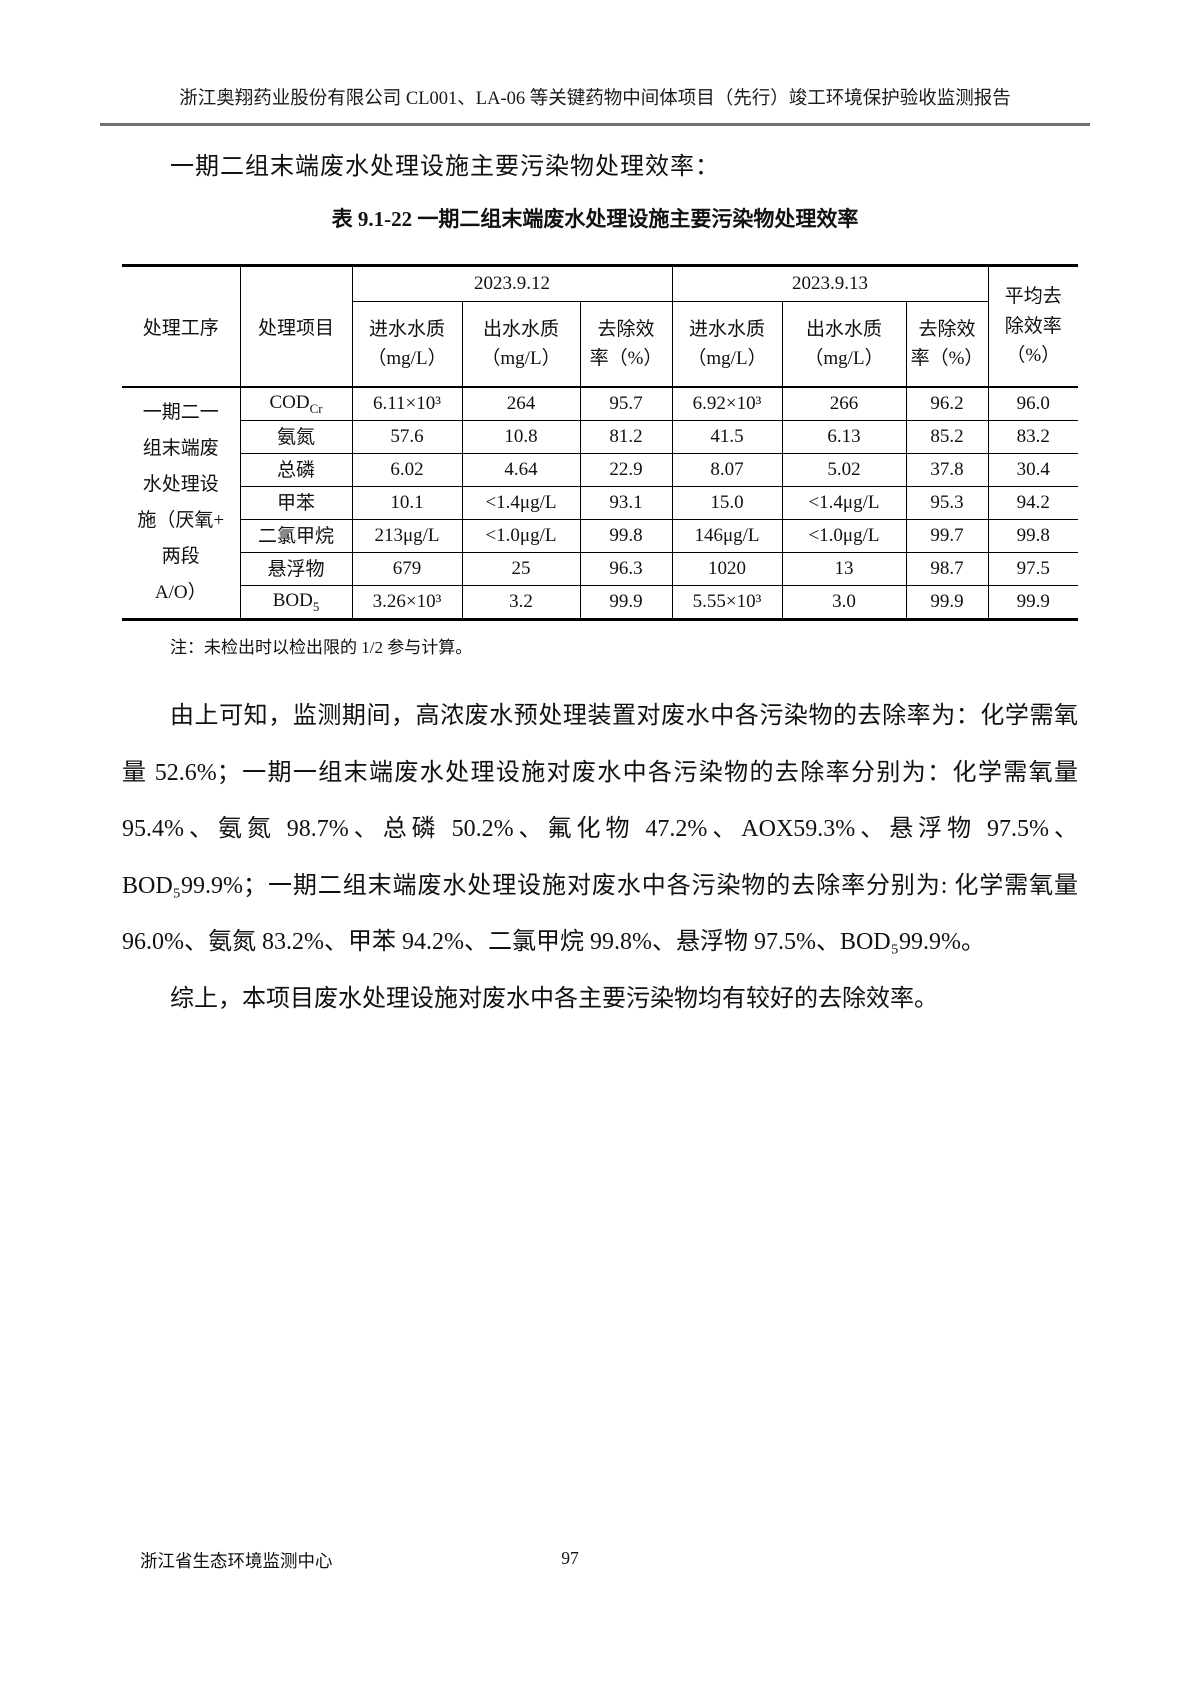 Image resolution: width=1190 pixels, height=1683 pixels. What do you see at coordinates (727, 344) in the screenshot?
I see `col-header-inflow-2: 进水水质 （mg/L）` at bounding box center [727, 344].